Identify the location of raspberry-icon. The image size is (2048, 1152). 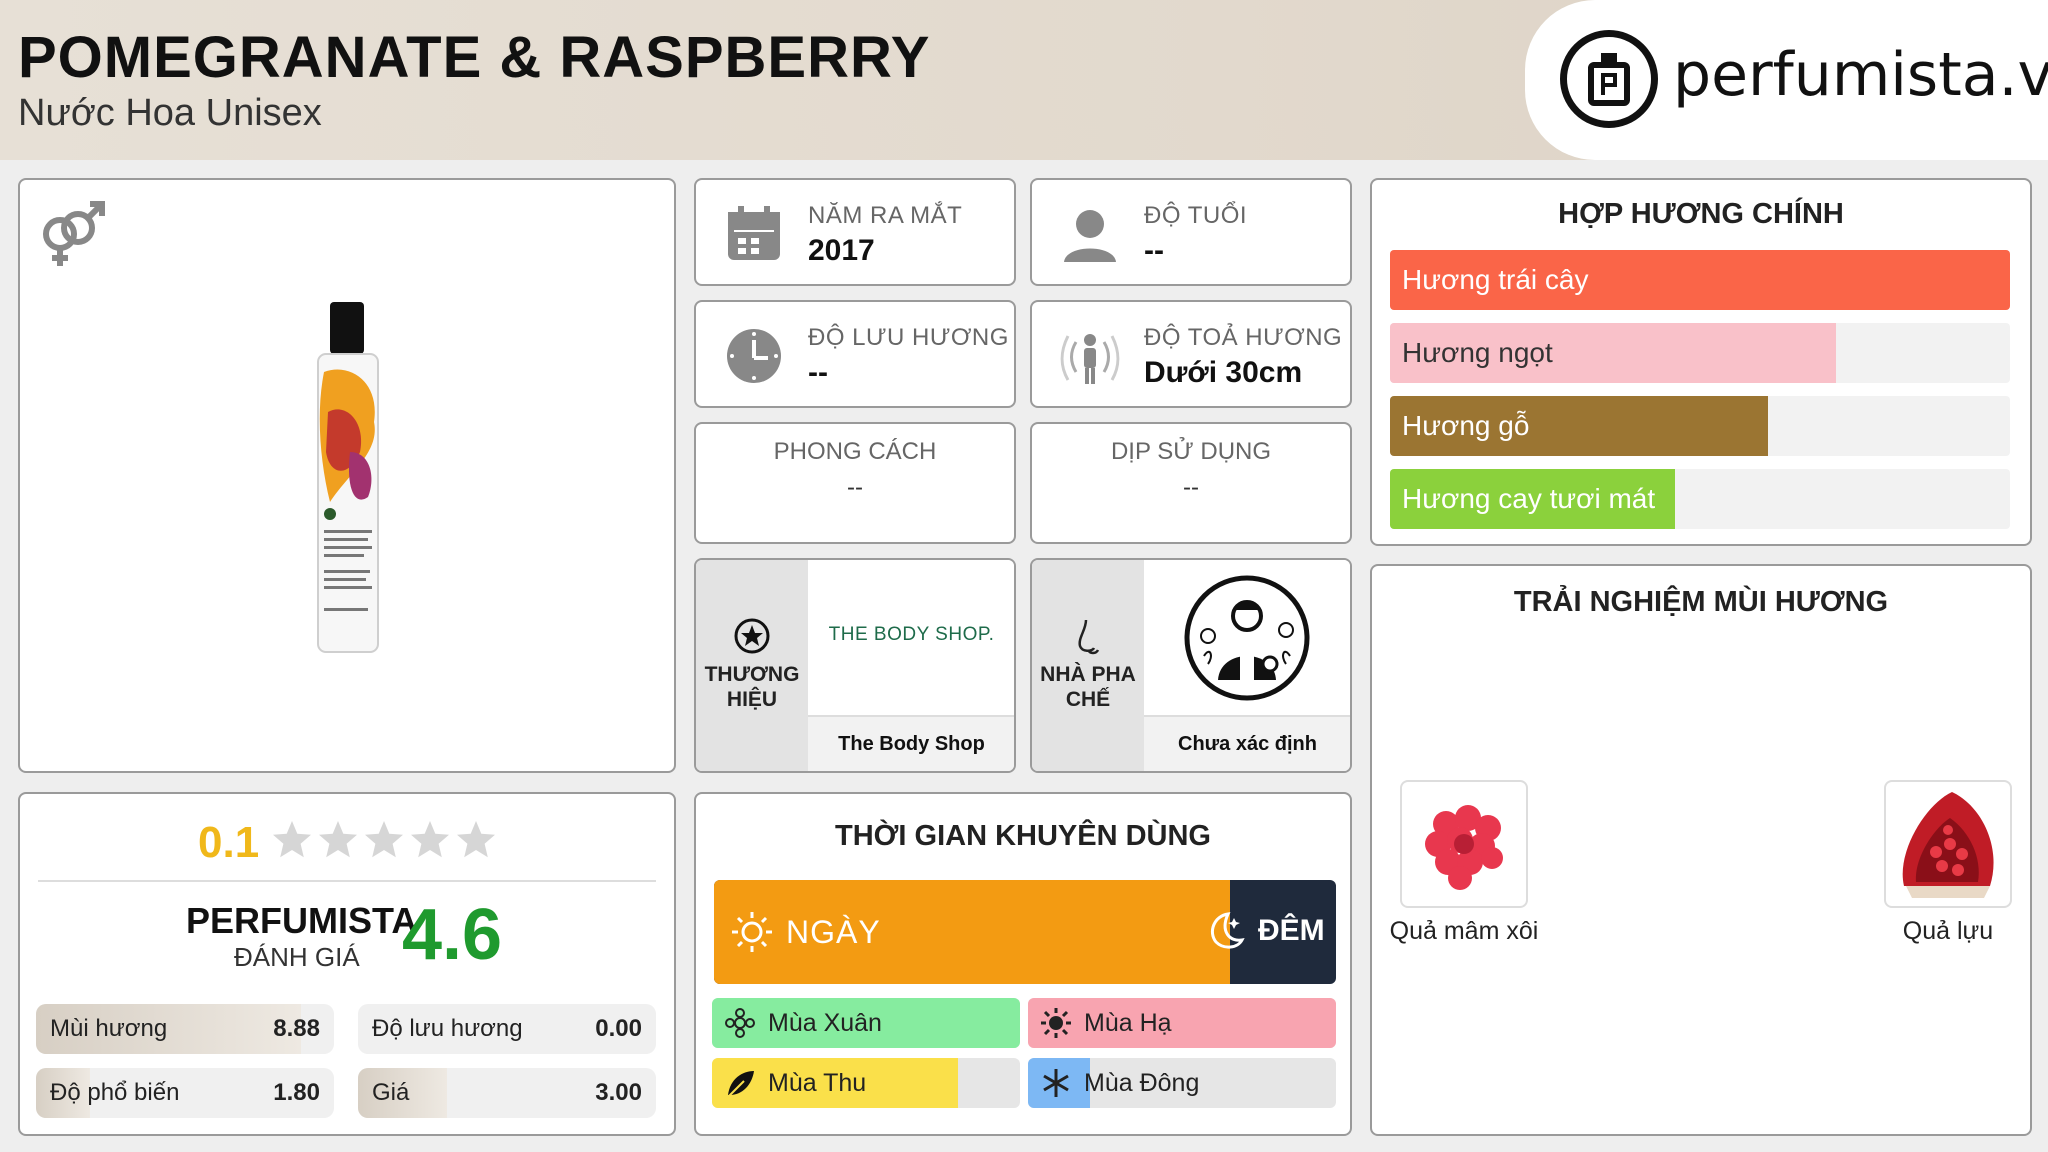
(1464, 844).